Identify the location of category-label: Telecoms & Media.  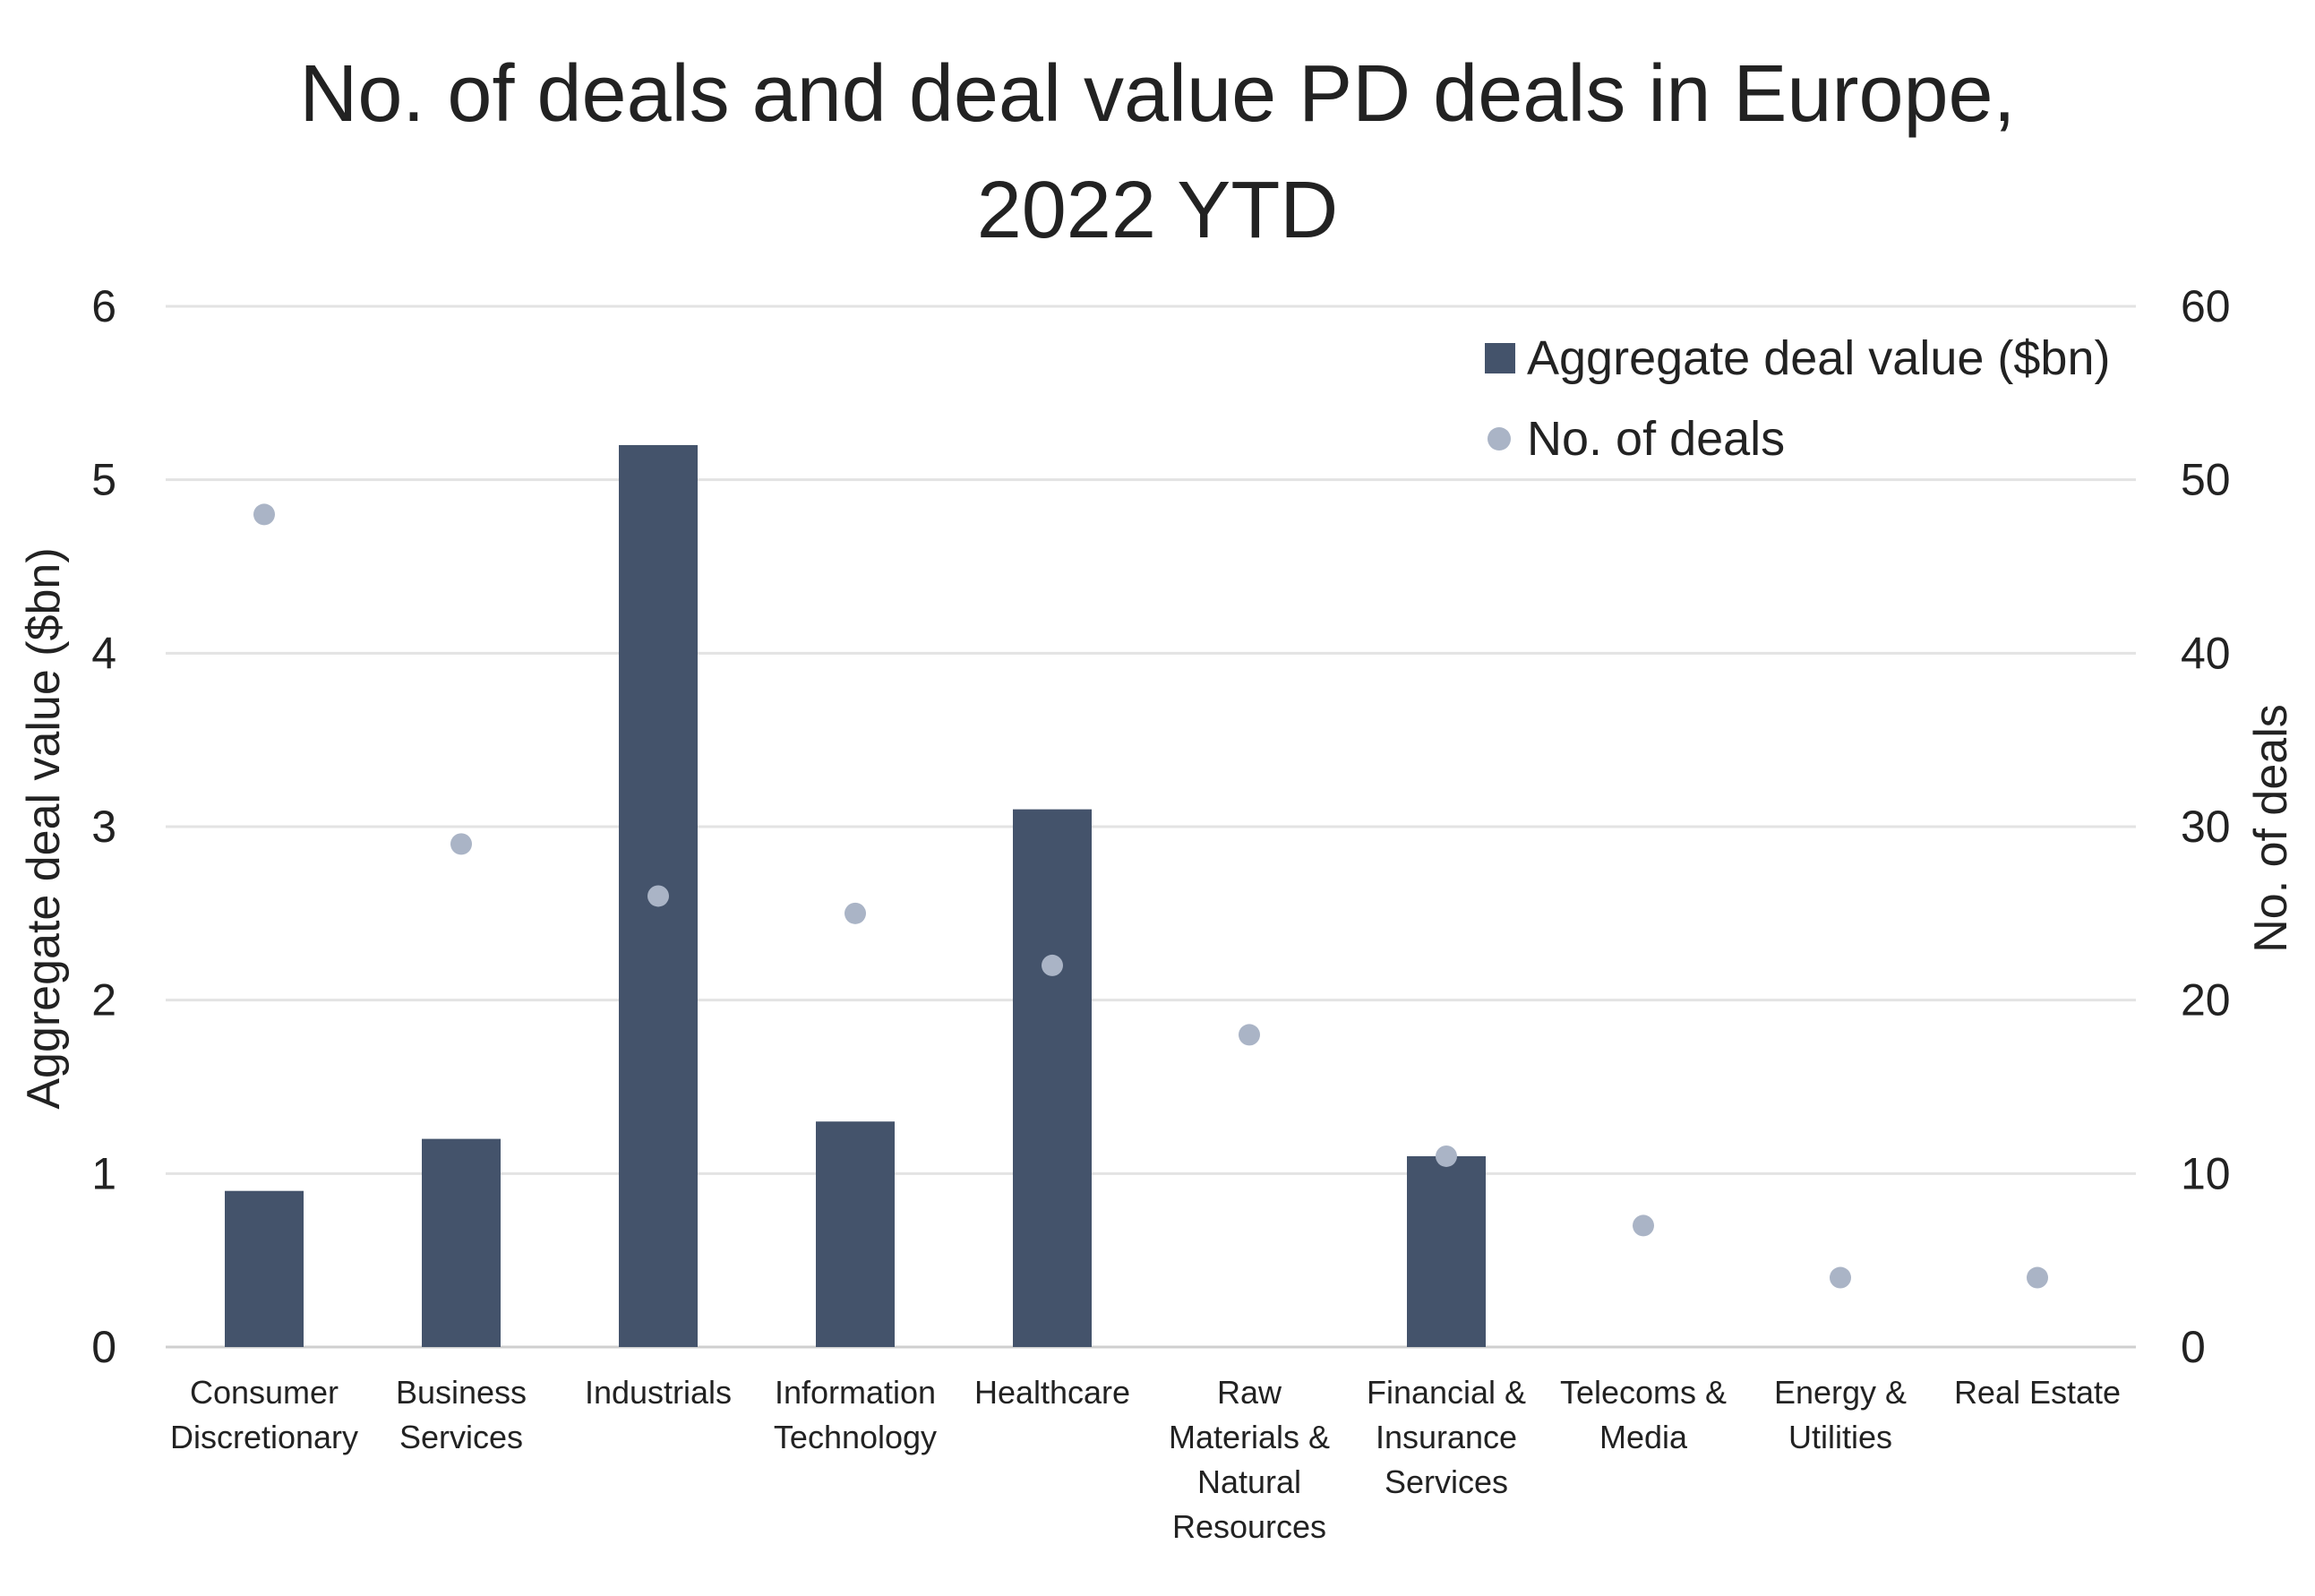
(1643, 1415).